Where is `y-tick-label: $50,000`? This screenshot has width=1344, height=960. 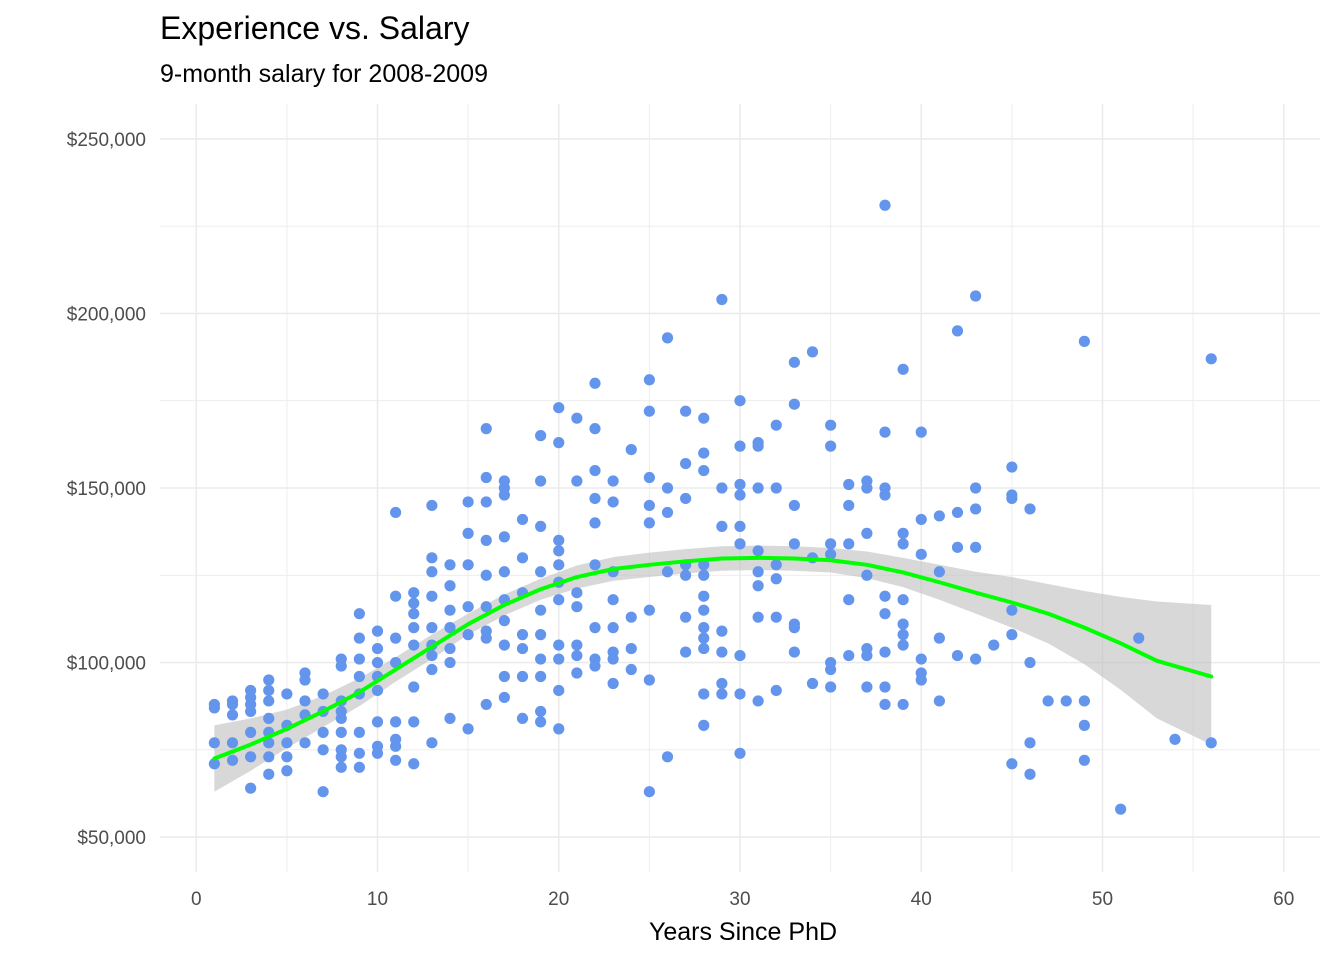 y-tick-label: $50,000 is located at coordinates (111, 838).